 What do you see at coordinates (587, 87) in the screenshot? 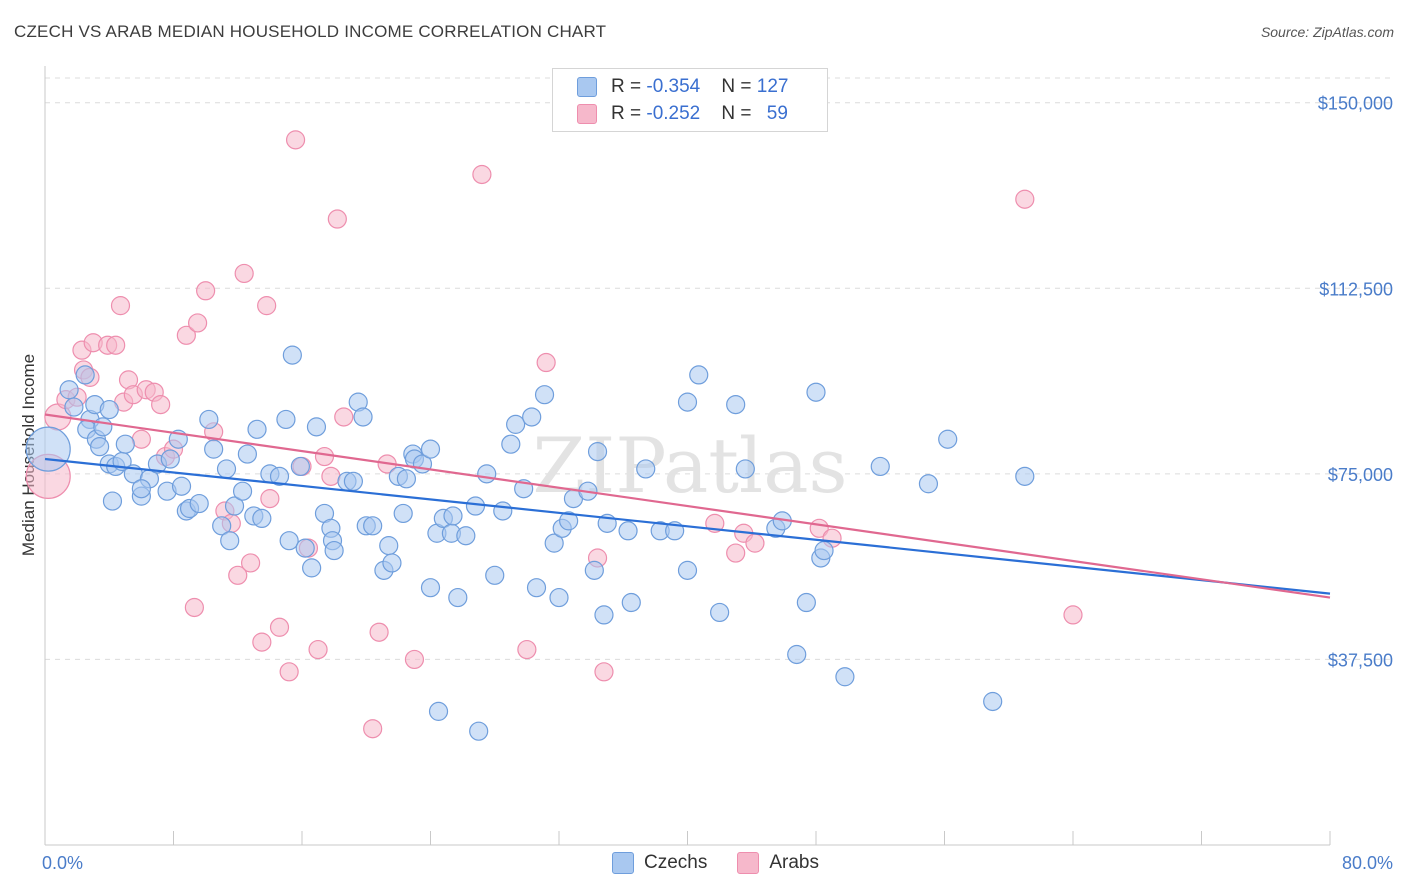
I see `czech-swatch` at bounding box center [587, 87].